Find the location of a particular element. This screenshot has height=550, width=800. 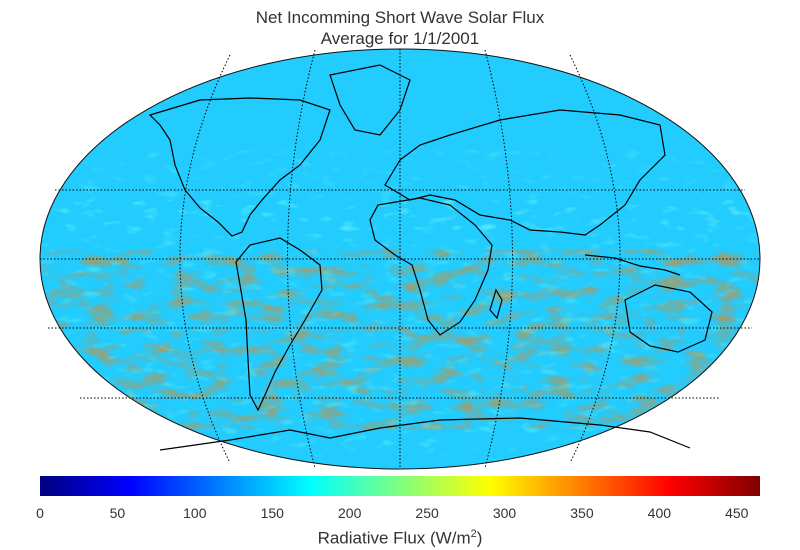

meridian-w1 is located at coordinates (301, 259).